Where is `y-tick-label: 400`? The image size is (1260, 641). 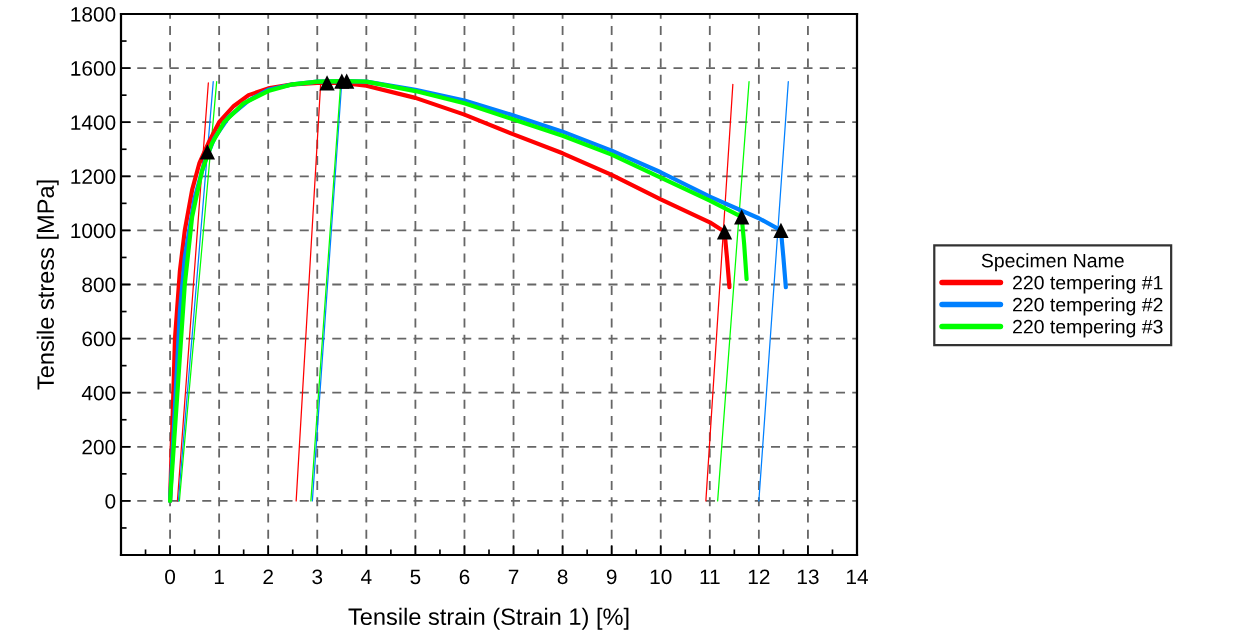 y-tick-label: 400 is located at coordinates (98, 393).